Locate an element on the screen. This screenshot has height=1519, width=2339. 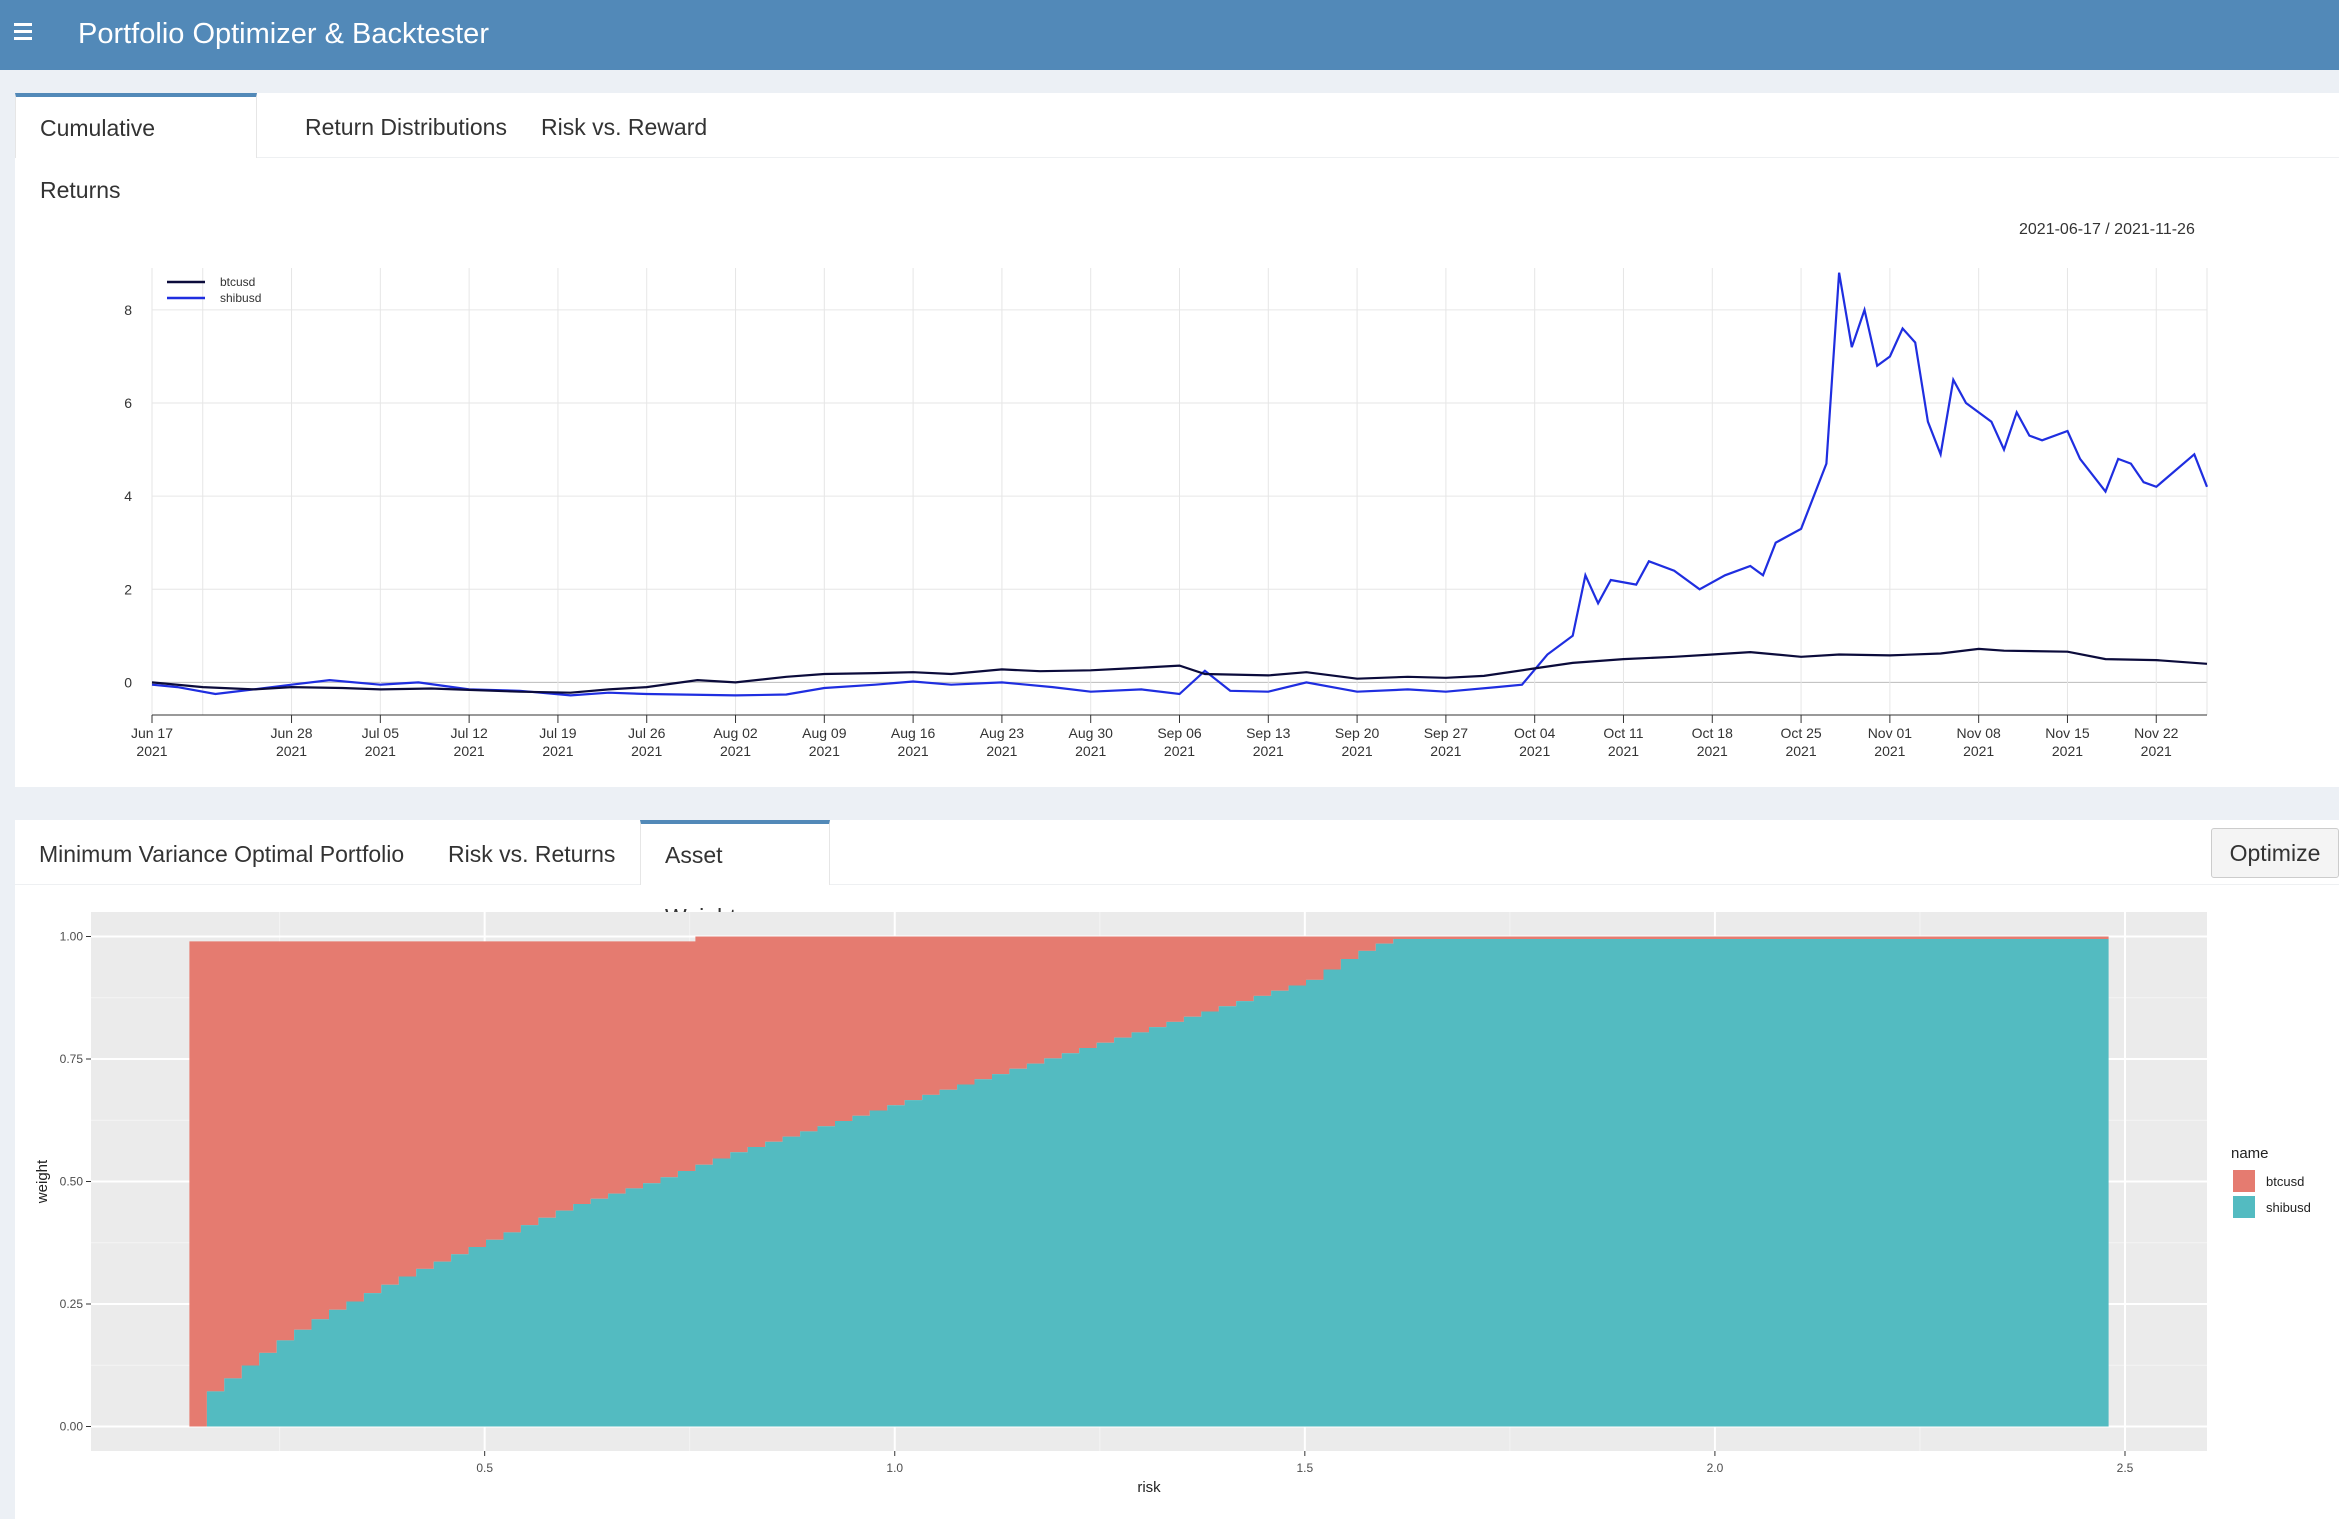
y-tick-label: 0.75 is located at coordinates (72, 1059).